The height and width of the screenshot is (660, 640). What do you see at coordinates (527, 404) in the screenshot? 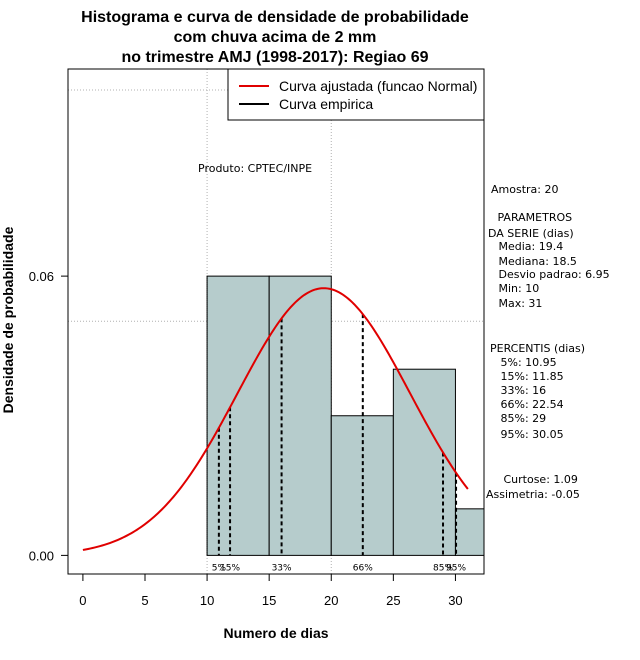
I see `stats-line: 66%: 22.54` at bounding box center [527, 404].